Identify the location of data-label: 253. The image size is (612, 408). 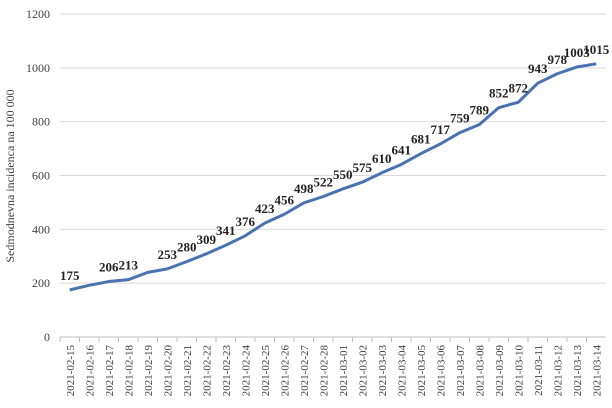
(168, 254).